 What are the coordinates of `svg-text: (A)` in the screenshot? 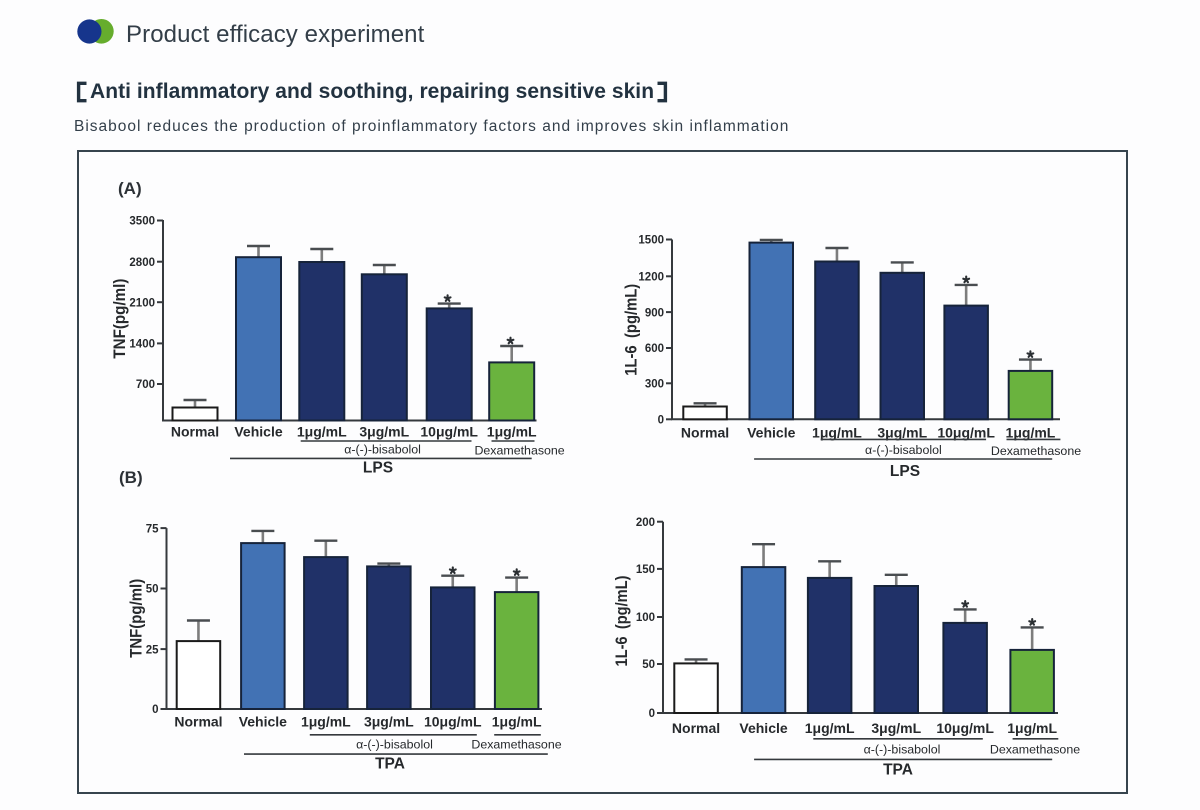 It's located at (130, 188).